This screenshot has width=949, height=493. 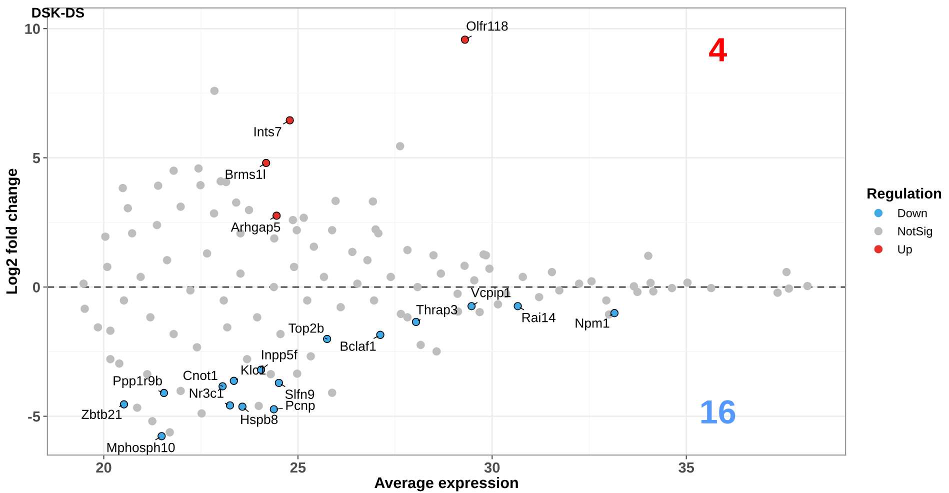 What do you see at coordinates (686, 467) in the screenshot?
I see `x-tick-label: 35` at bounding box center [686, 467].